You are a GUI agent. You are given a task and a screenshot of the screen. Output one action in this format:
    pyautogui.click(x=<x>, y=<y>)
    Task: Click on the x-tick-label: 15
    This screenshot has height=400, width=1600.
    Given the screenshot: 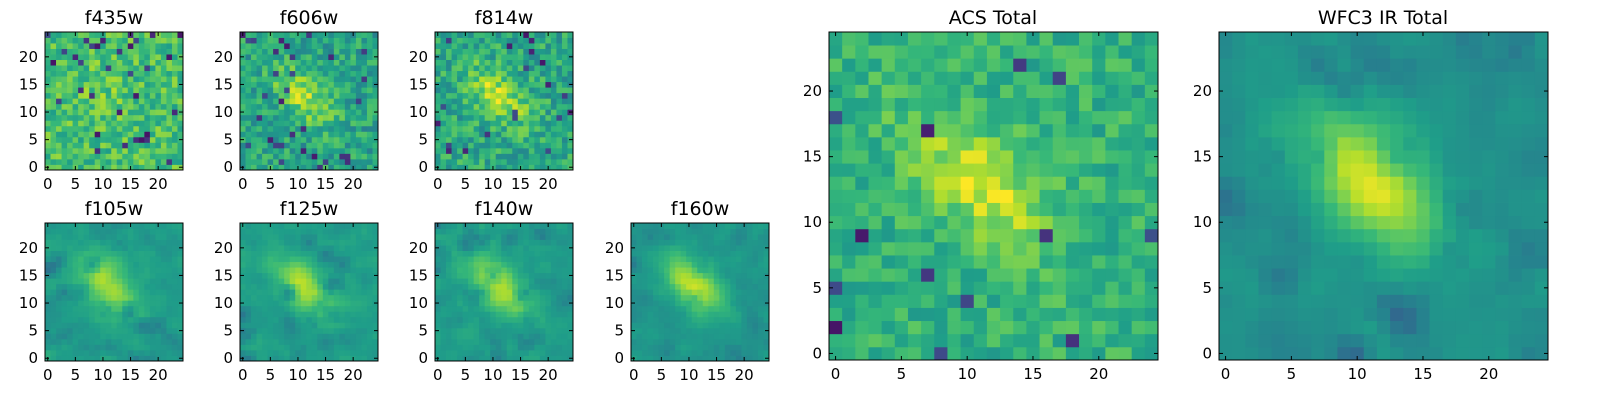 What is the action you would take?
    pyautogui.click(x=325, y=184)
    